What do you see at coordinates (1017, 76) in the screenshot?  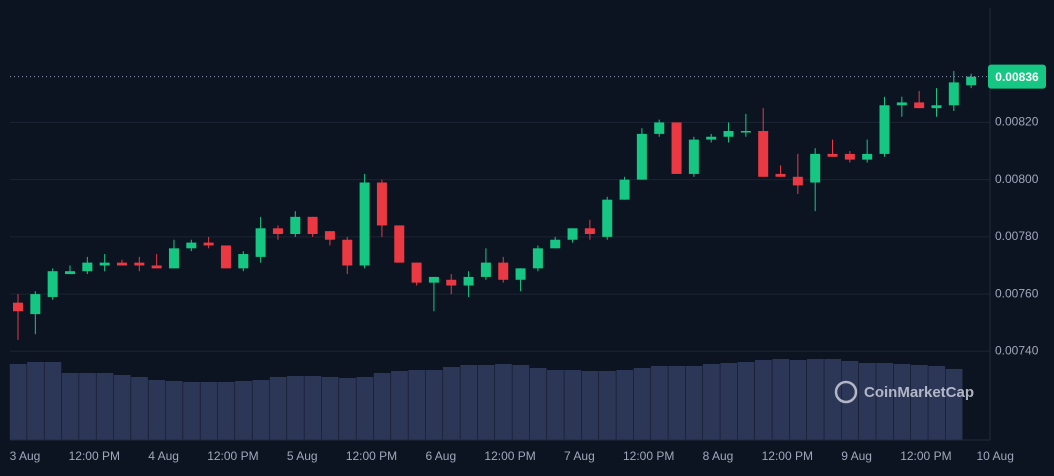 I see `price-tag` at bounding box center [1017, 76].